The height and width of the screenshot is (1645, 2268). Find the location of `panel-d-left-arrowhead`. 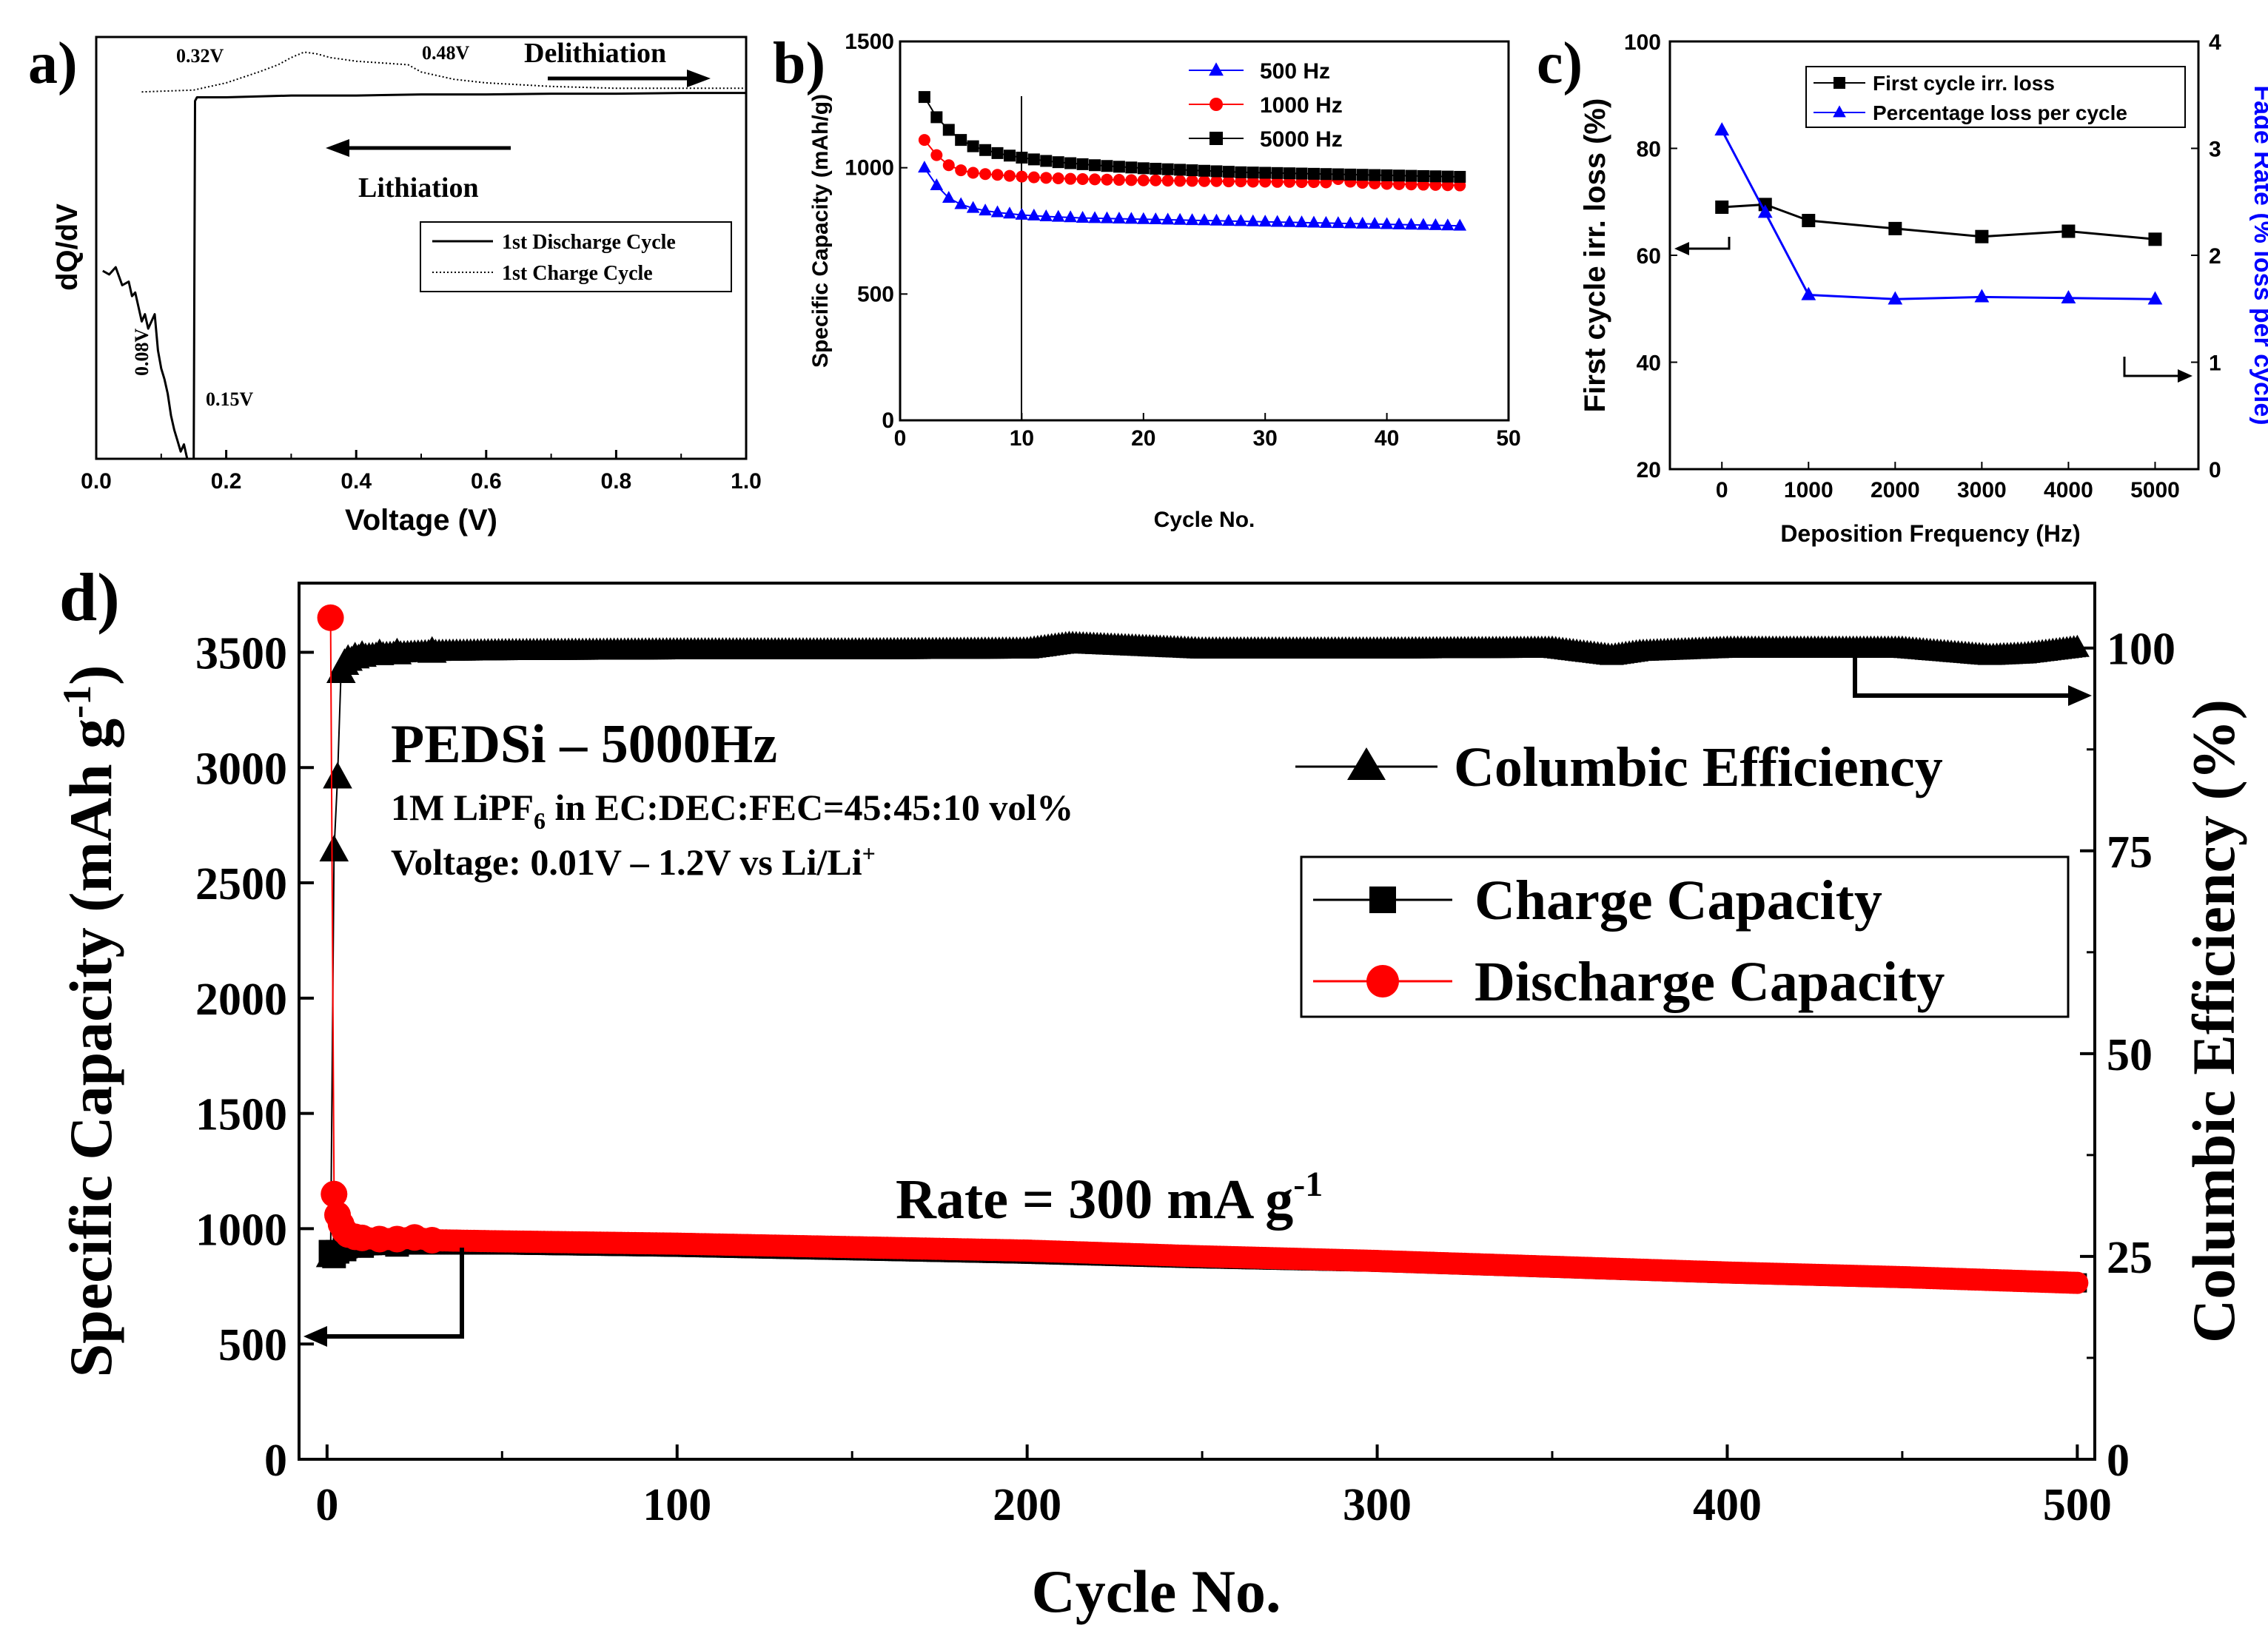

panel-d-left-arrowhead is located at coordinates (315, 1336).